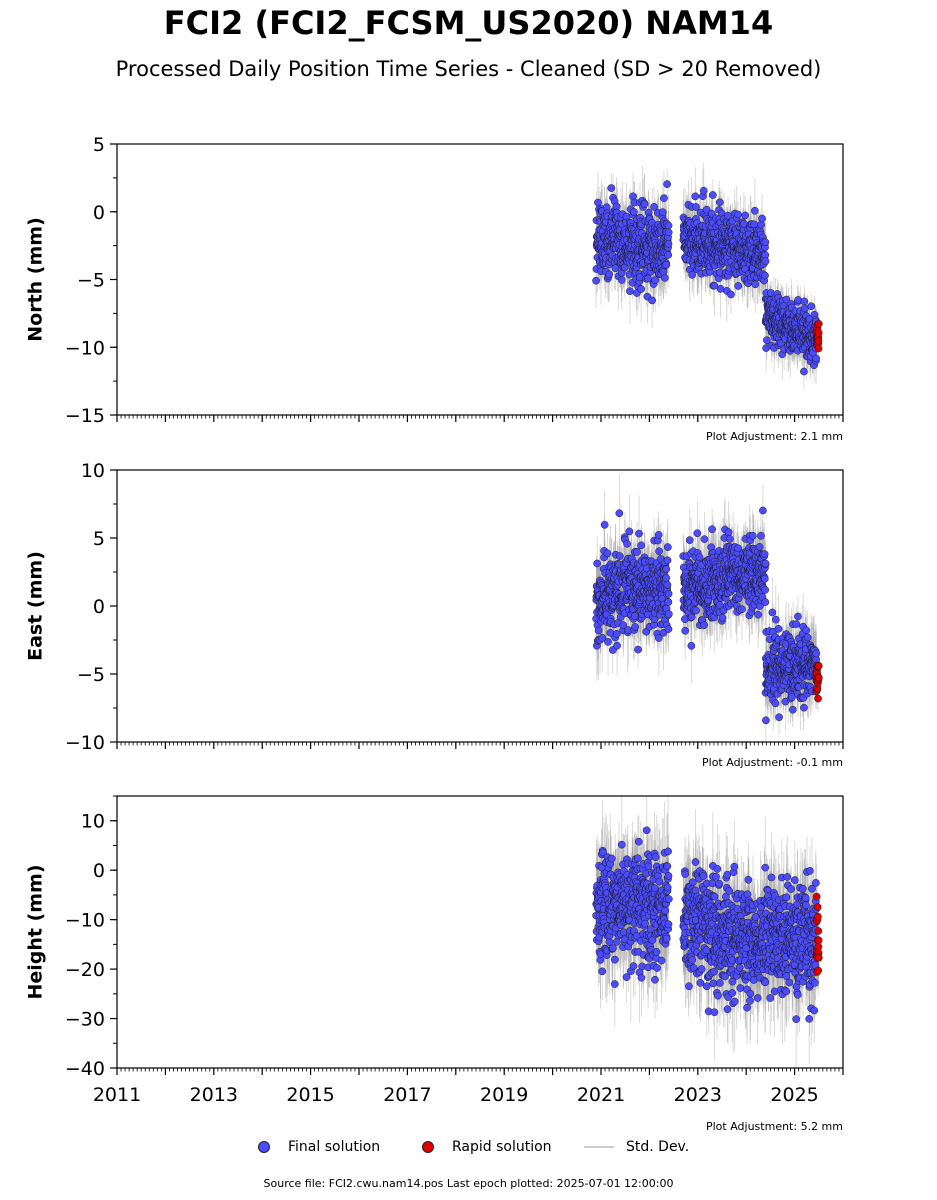 The width and height of the screenshot is (937, 1200). I want to click on y-tick-label: −10, so click(85, 348).